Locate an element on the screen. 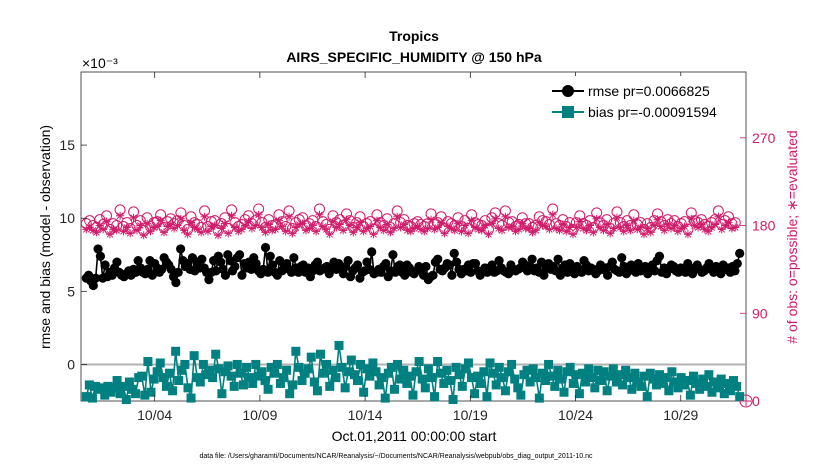 The height and width of the screenshot is (470, 830). x-tick-label: 10/04 is located at coordinates (154, 415).